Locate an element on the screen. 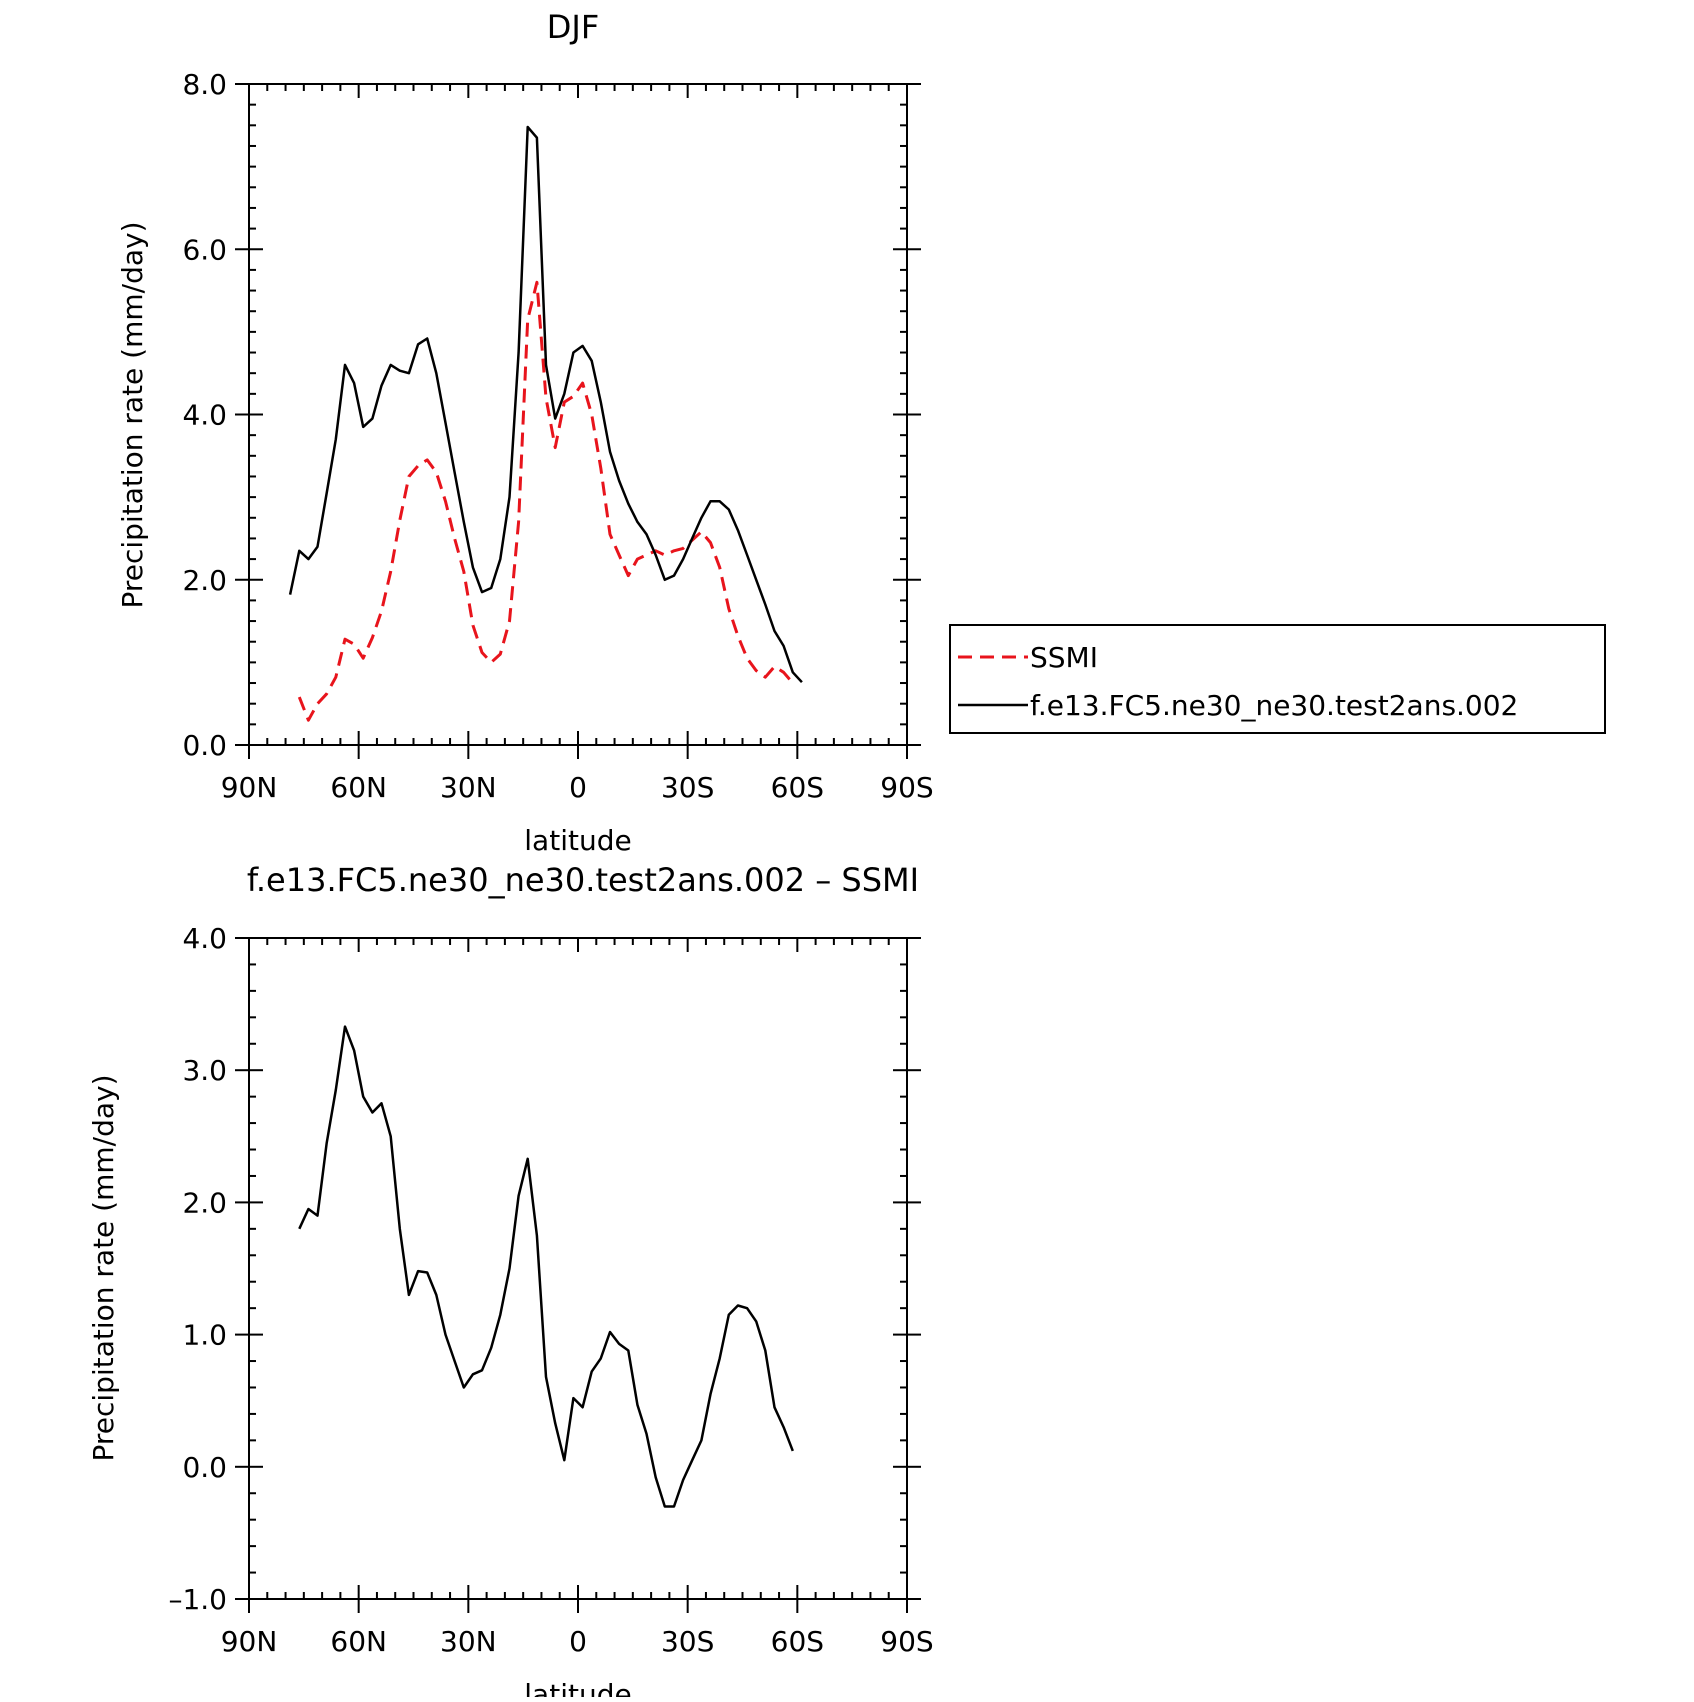 This screenshot has width=1694, height=1702. top-y-axis-label: Precipitation rate (mm/day) is located at coordinates (132, 414).